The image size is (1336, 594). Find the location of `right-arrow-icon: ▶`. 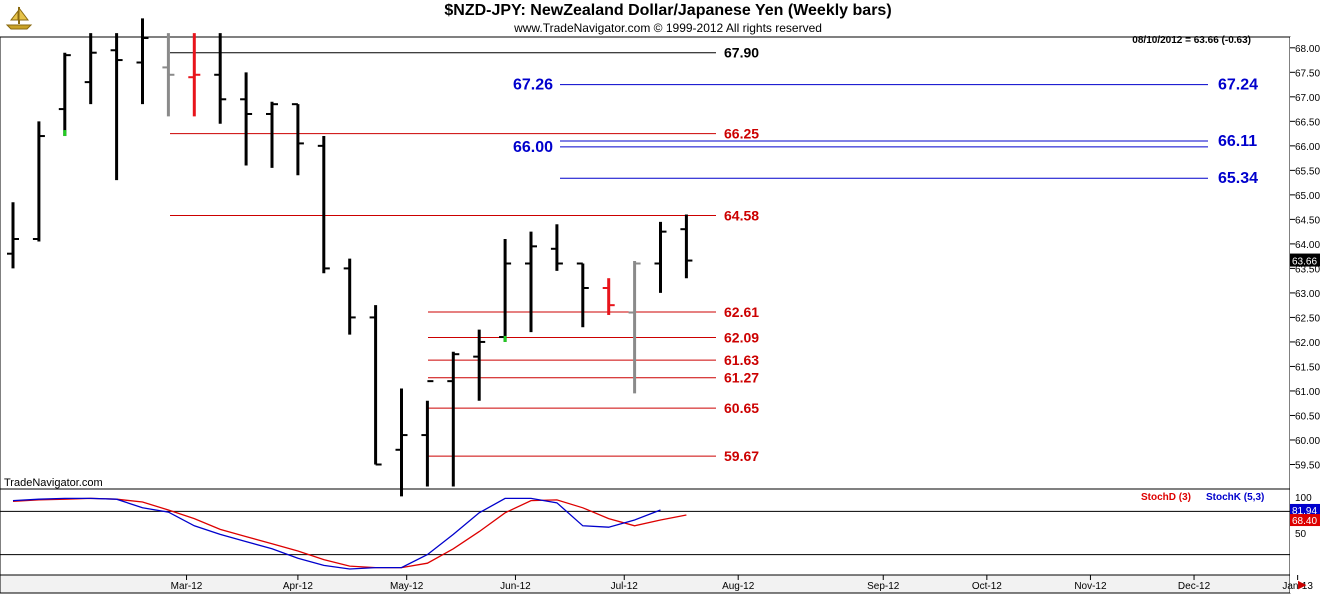

right-arrow-icon: ▶ is located at coordinates (1302, 584).